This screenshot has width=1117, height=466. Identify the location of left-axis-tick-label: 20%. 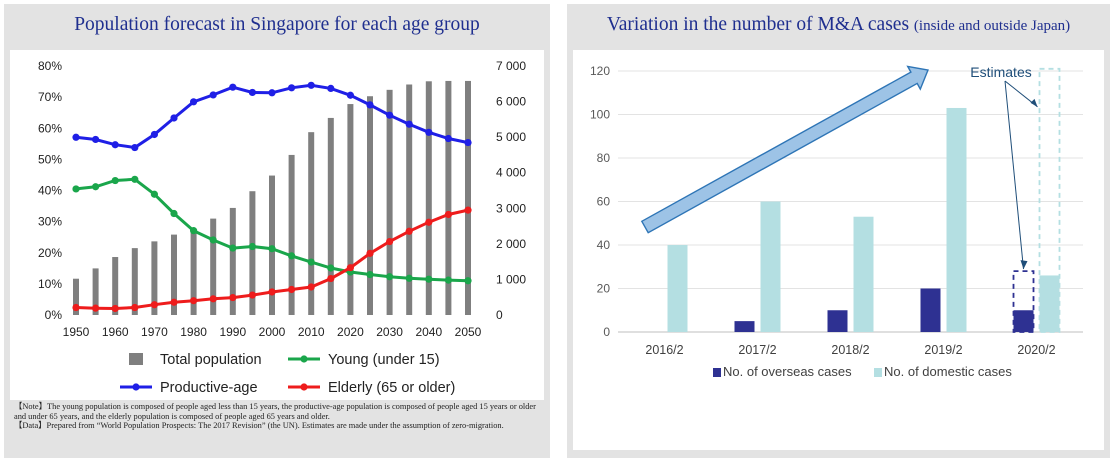
(50, 253).